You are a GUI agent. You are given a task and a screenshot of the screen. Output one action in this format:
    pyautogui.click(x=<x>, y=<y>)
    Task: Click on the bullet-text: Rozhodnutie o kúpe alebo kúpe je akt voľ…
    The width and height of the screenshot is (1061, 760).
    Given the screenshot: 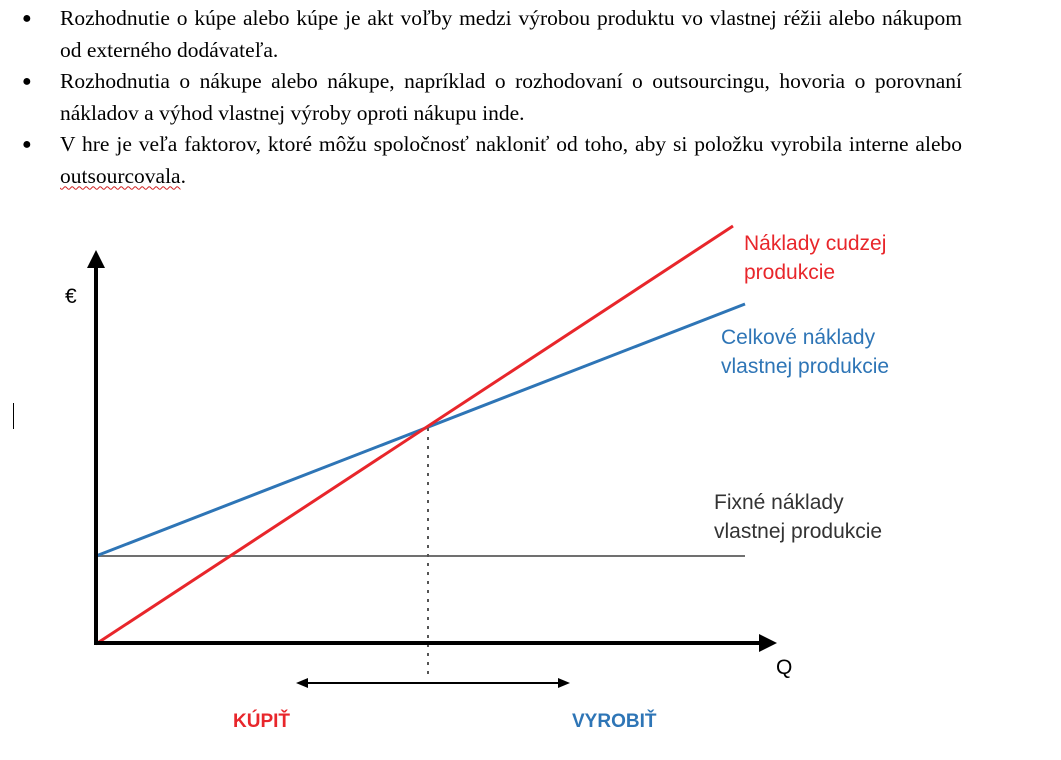 What is the action you would take?
    pyautogui.click(x=511, y=34)
    